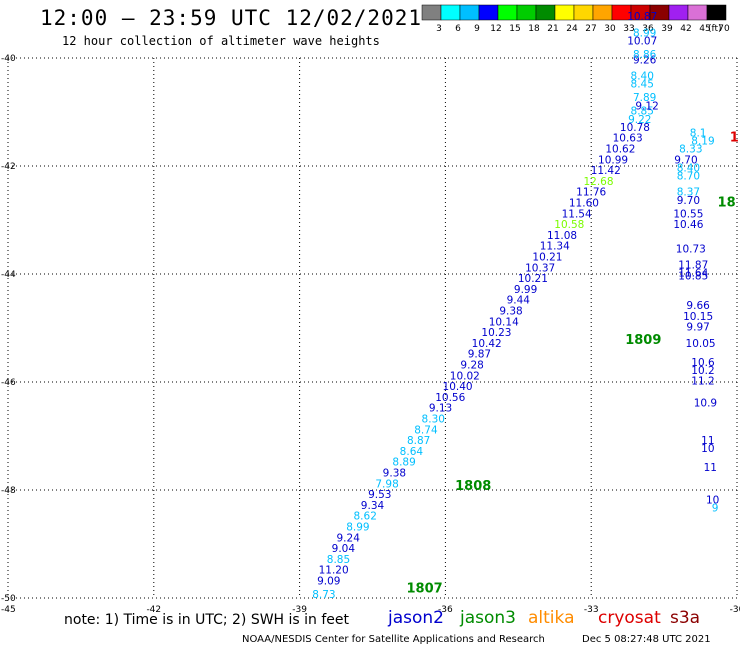 Image resolution: width=740 pixels, height=650 pixels. Describe the element at coordinates (412, 452) in the screenshot. I see `data-value: 8.64` at that location.